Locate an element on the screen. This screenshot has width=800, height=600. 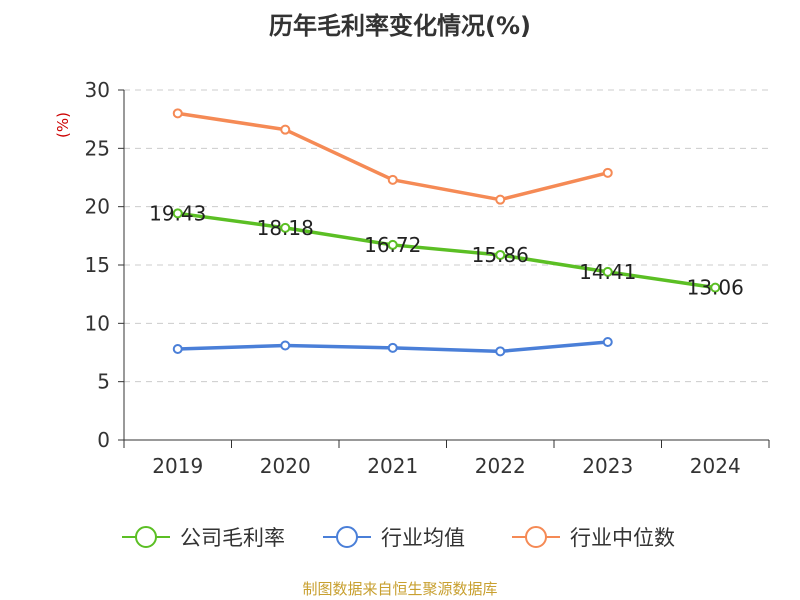
data-label: 19.43 is located at coordinates (177, 213).